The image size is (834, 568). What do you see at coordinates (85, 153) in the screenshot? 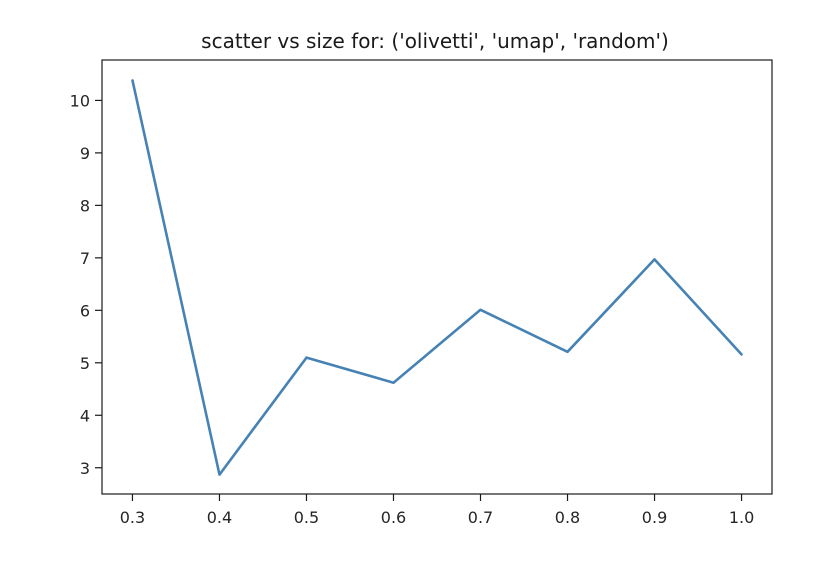
I see `y-tick-label: 9` at bounding box center [85, 153].